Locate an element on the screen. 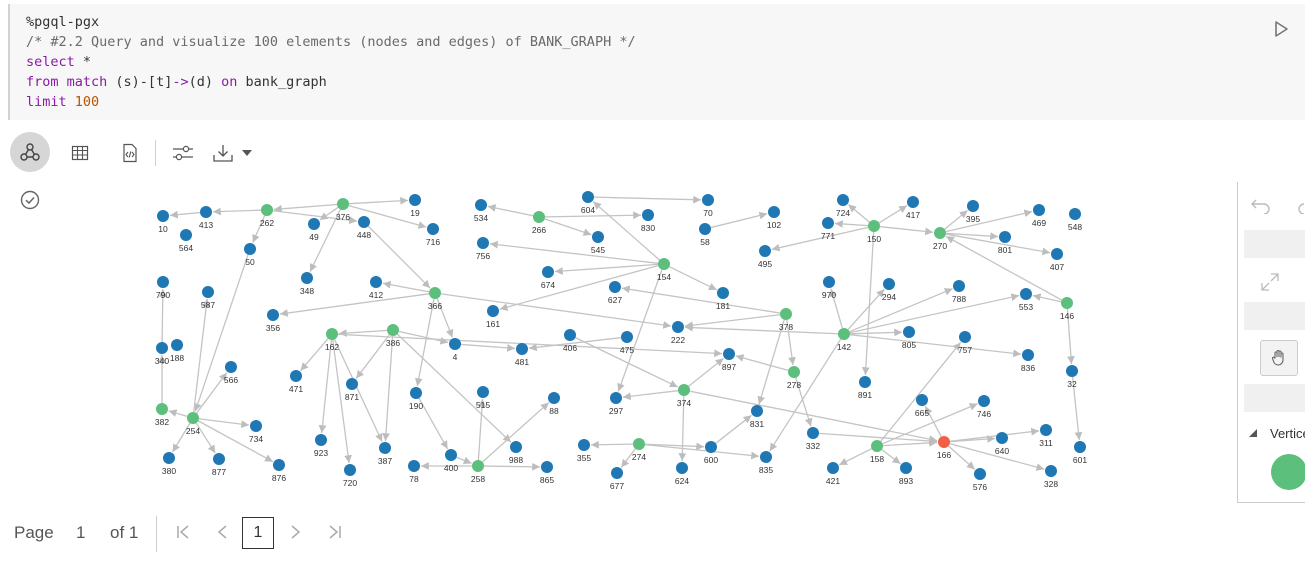  download-dropdown is located at coordinates (247, 153).